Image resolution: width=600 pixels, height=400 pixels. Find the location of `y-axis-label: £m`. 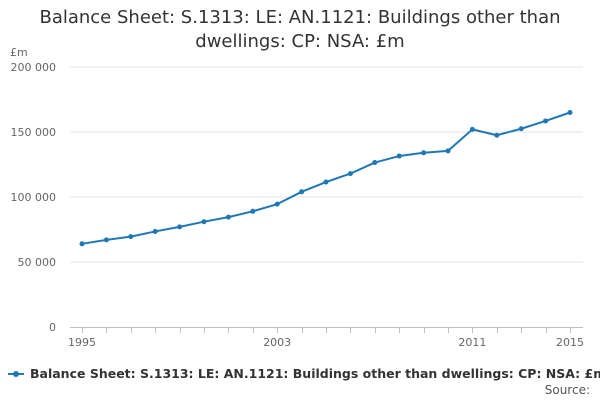

y-axis-label: £m is located at coordinates (19, 52).